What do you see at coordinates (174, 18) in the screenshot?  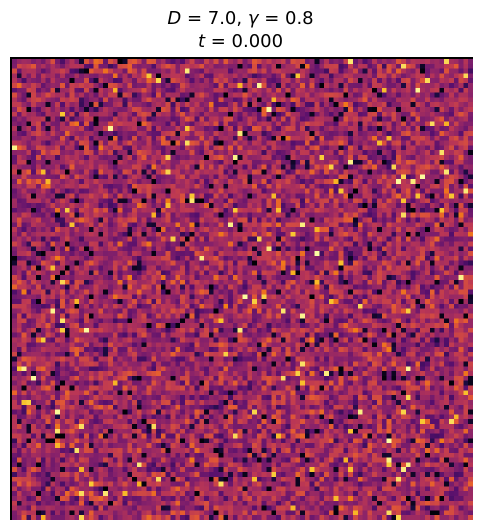 I see `math-variable: D` at bounding box center [174, 18].